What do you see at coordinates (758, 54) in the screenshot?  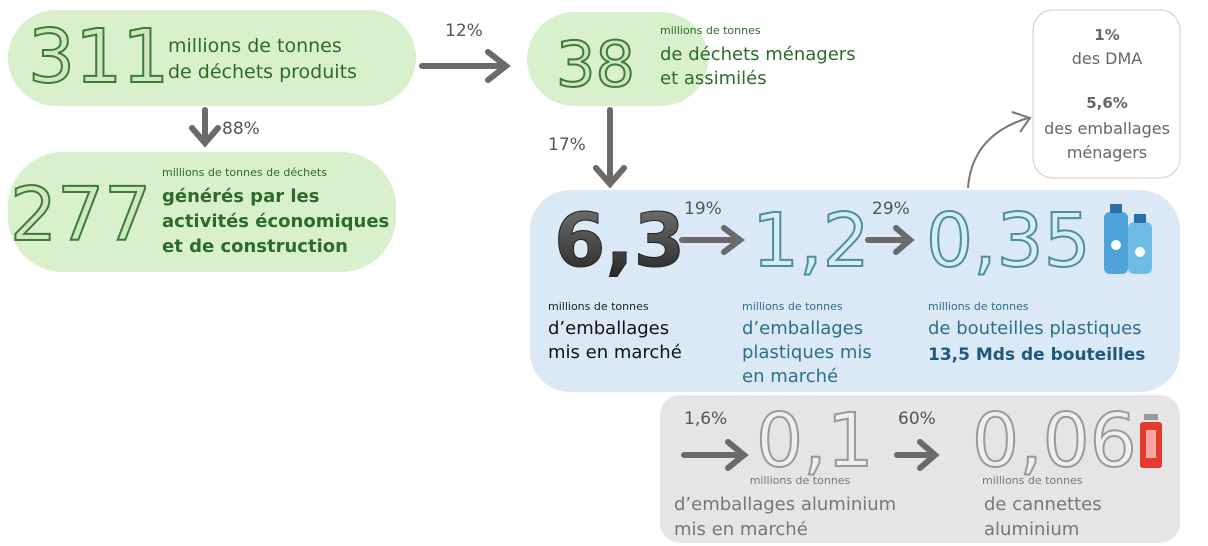 I see `line: de déchets ménagers` at bounding box center [758, 54].